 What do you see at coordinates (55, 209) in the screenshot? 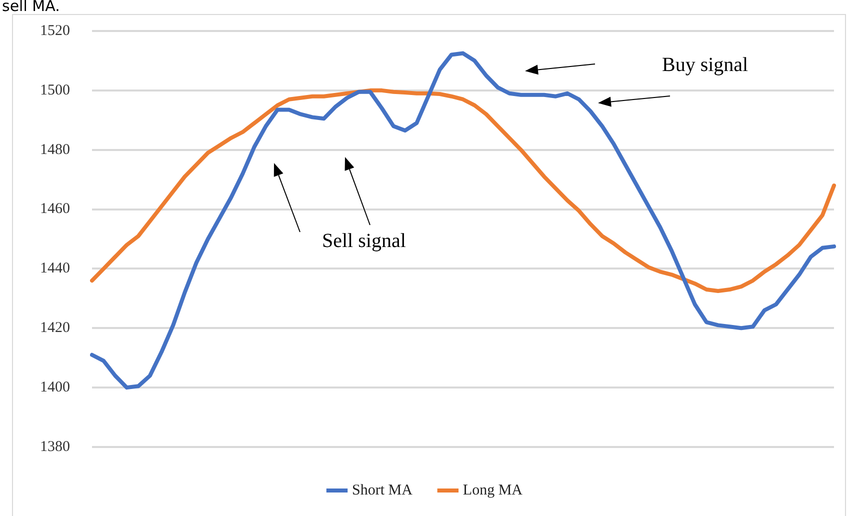
I see `y-tick-label: 1460` at bounding box center [55, 209].